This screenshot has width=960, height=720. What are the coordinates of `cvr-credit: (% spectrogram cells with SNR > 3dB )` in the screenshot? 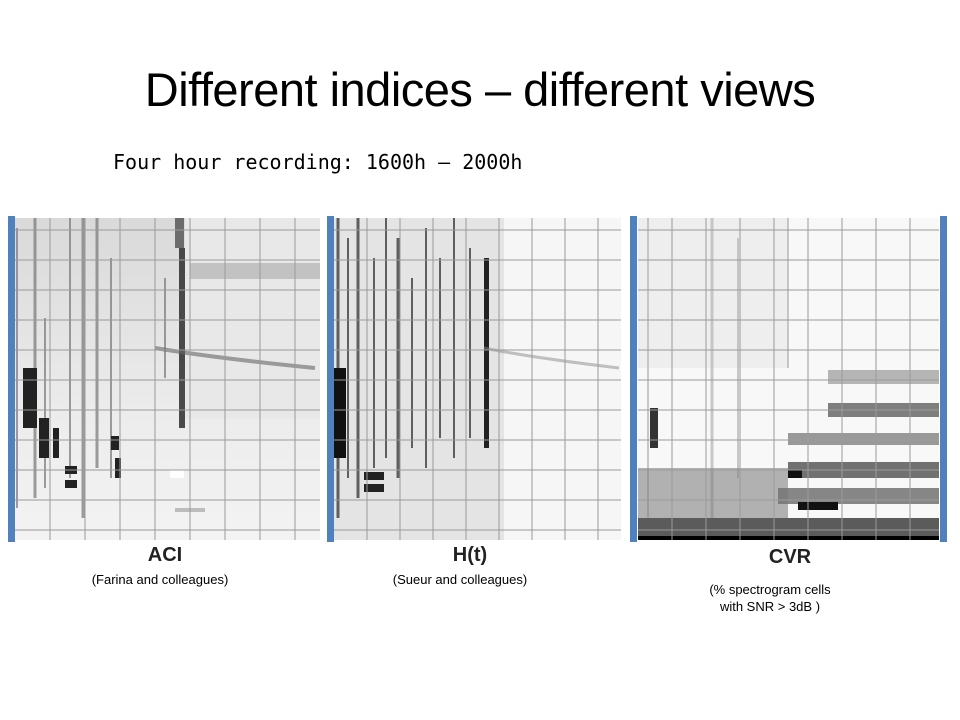 It's located at (770, 598).